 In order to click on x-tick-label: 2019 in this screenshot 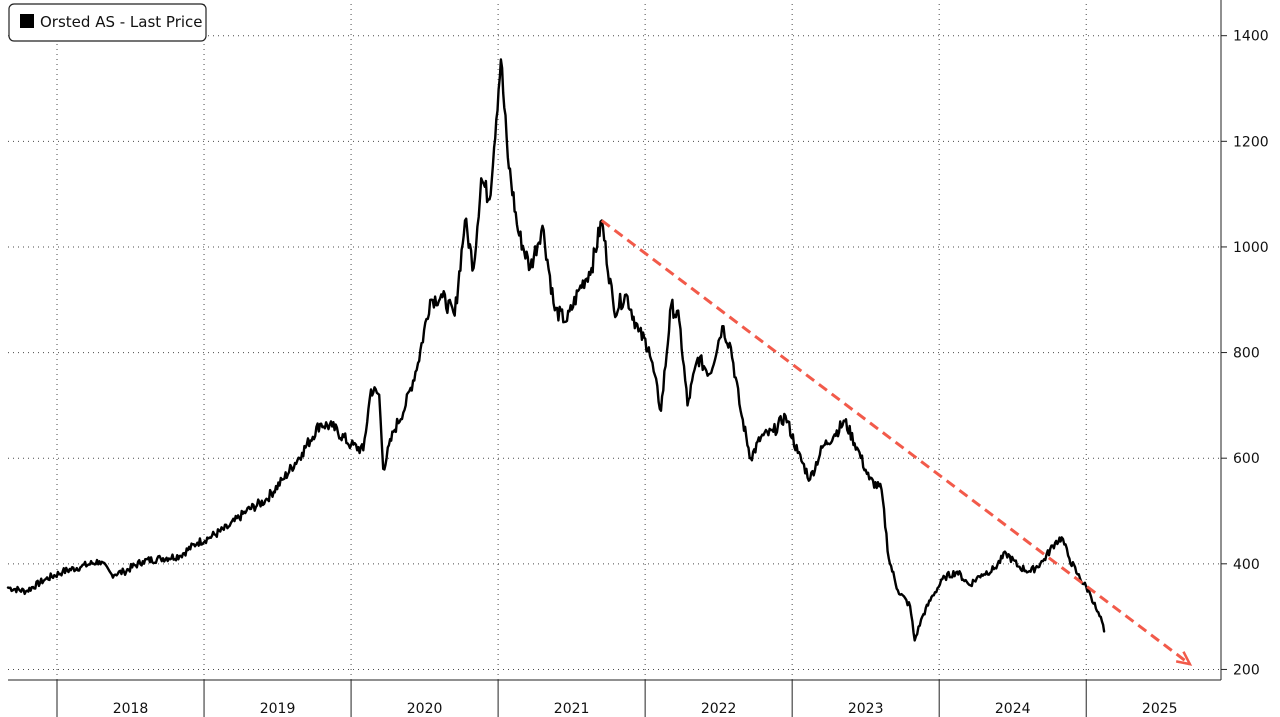, I will do `click(278, 709)`.